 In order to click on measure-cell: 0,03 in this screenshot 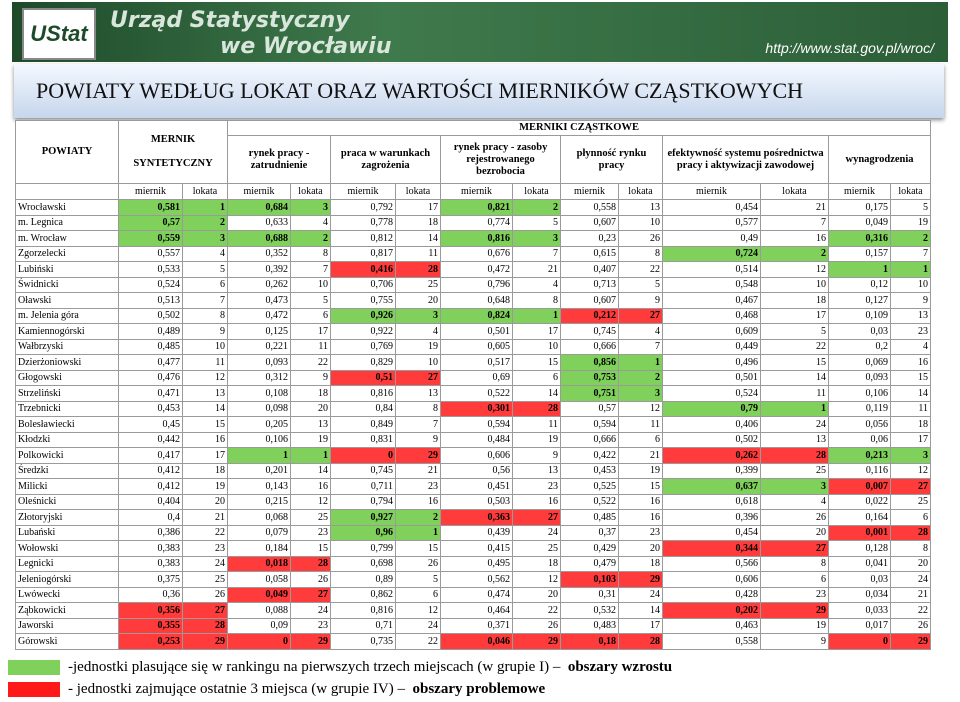, I will do `click(860, 331)`.